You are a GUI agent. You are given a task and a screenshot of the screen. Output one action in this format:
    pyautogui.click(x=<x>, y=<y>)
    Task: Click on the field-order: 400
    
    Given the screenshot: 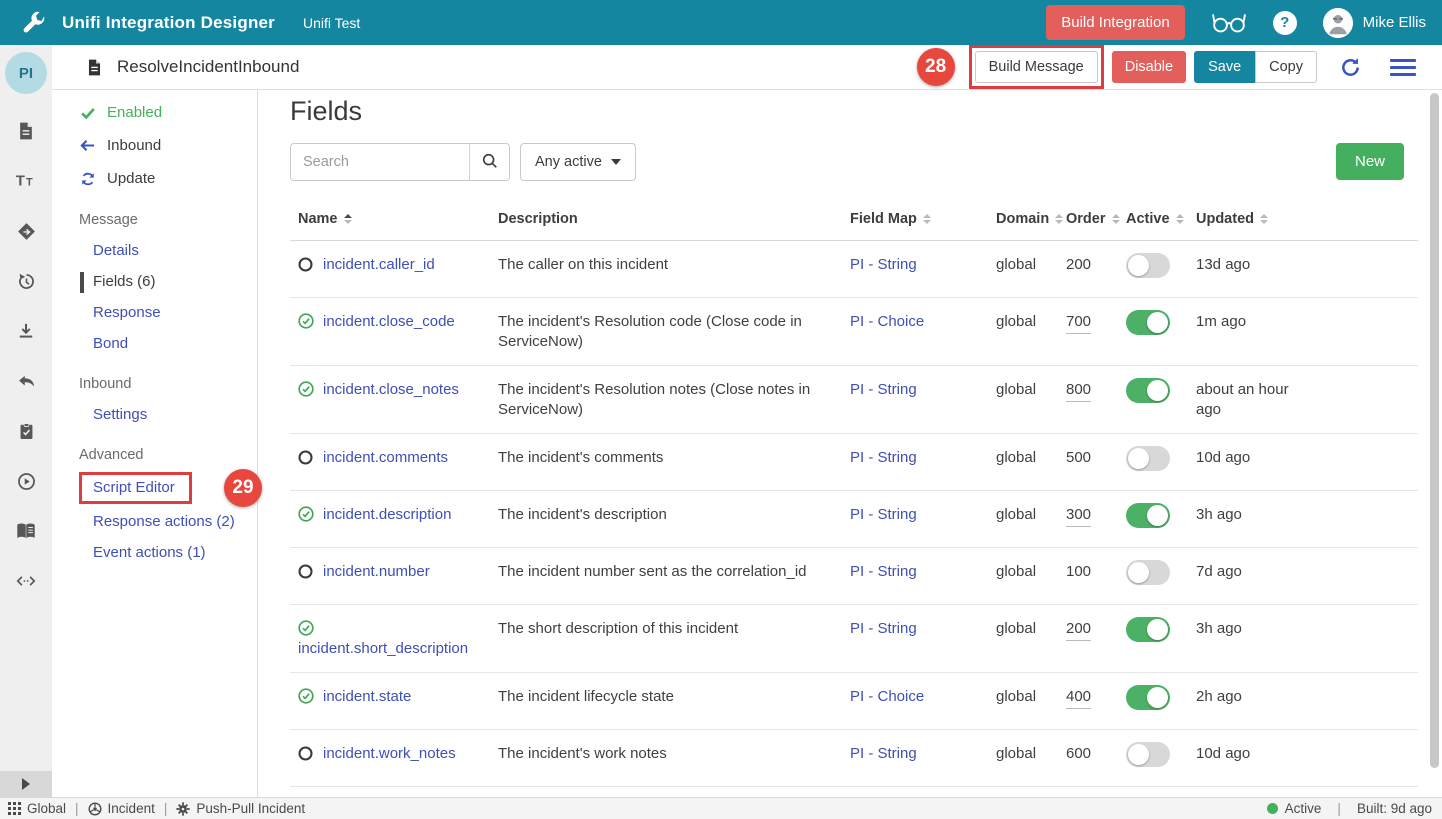 What is the action you would take?
    pyautogui.click(x=1079, y=698)
    